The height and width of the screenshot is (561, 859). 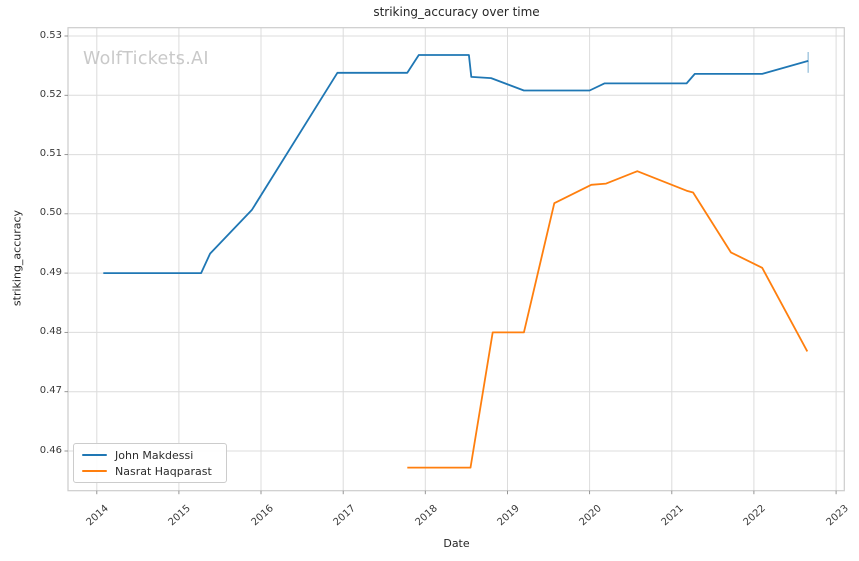 I want to click on y-tick-label: 0.50, so click(x=50, y=213).